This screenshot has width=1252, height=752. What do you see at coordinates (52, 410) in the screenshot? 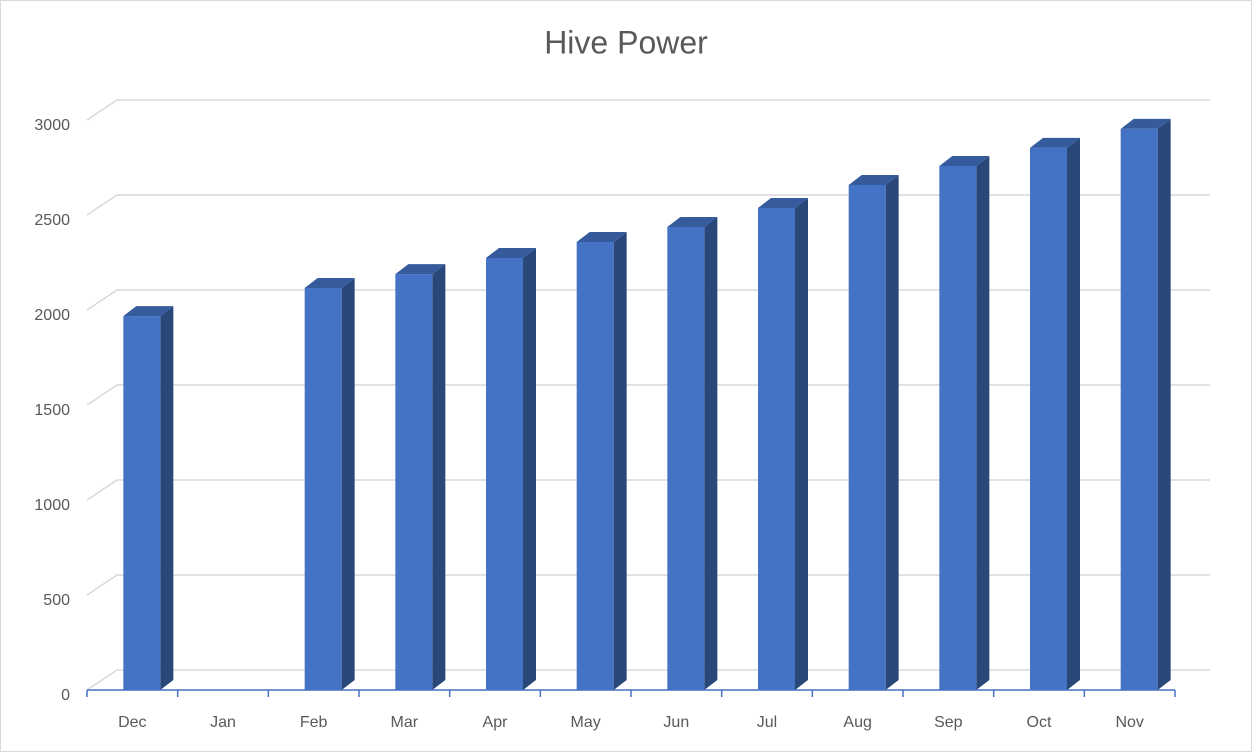
I see `y-tick-label: 1500` at bounding box center [52, 410].